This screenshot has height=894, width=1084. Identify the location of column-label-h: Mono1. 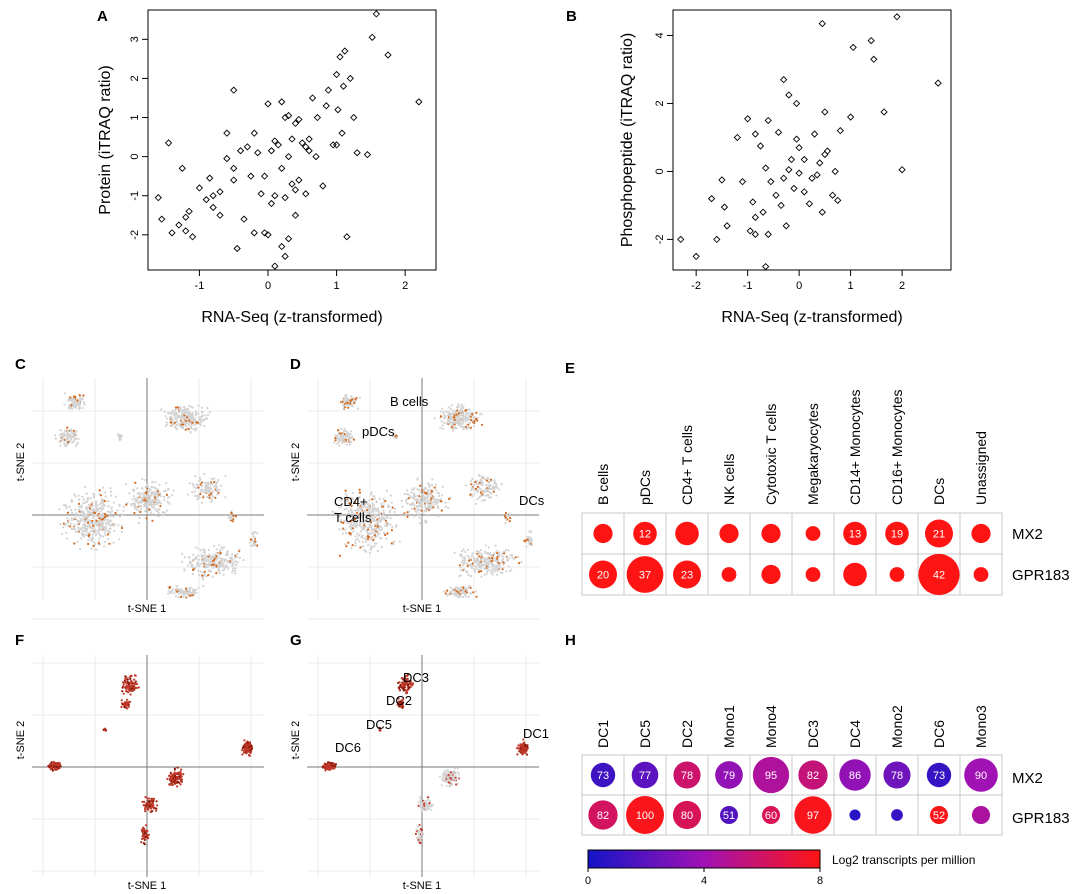
(729, 726).